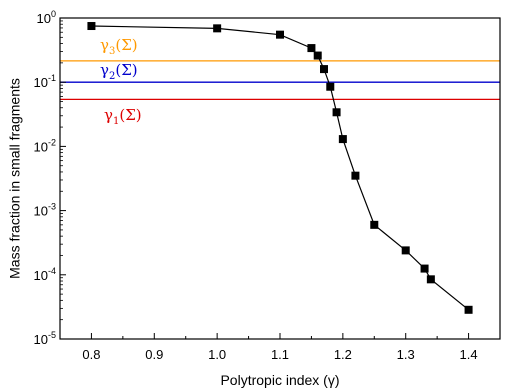  What do you see at coordinates (45, 338) in the screenshot?
I see `y-tick-label: 10⁻⁵` at bounding box center [45, 338].